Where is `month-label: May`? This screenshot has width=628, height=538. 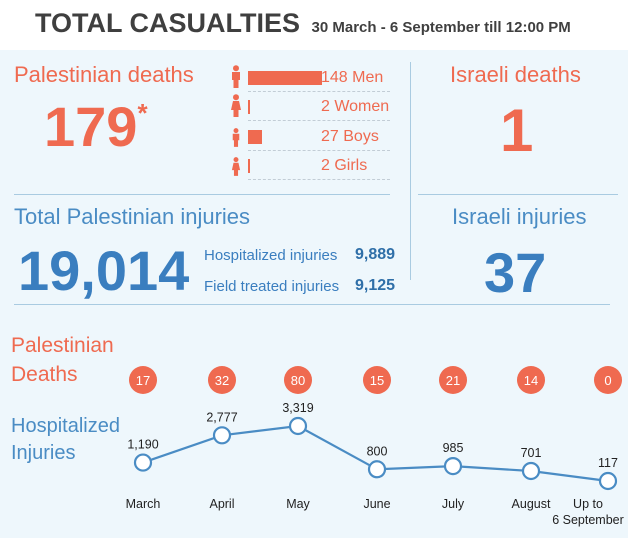 month-label: May is located at coordinates (298, 504).